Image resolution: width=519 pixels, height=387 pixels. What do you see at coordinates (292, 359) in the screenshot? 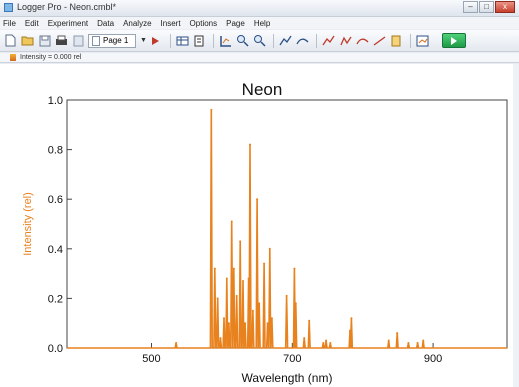
I see `x-tick-label: 700` at bounding box center [292, 359].